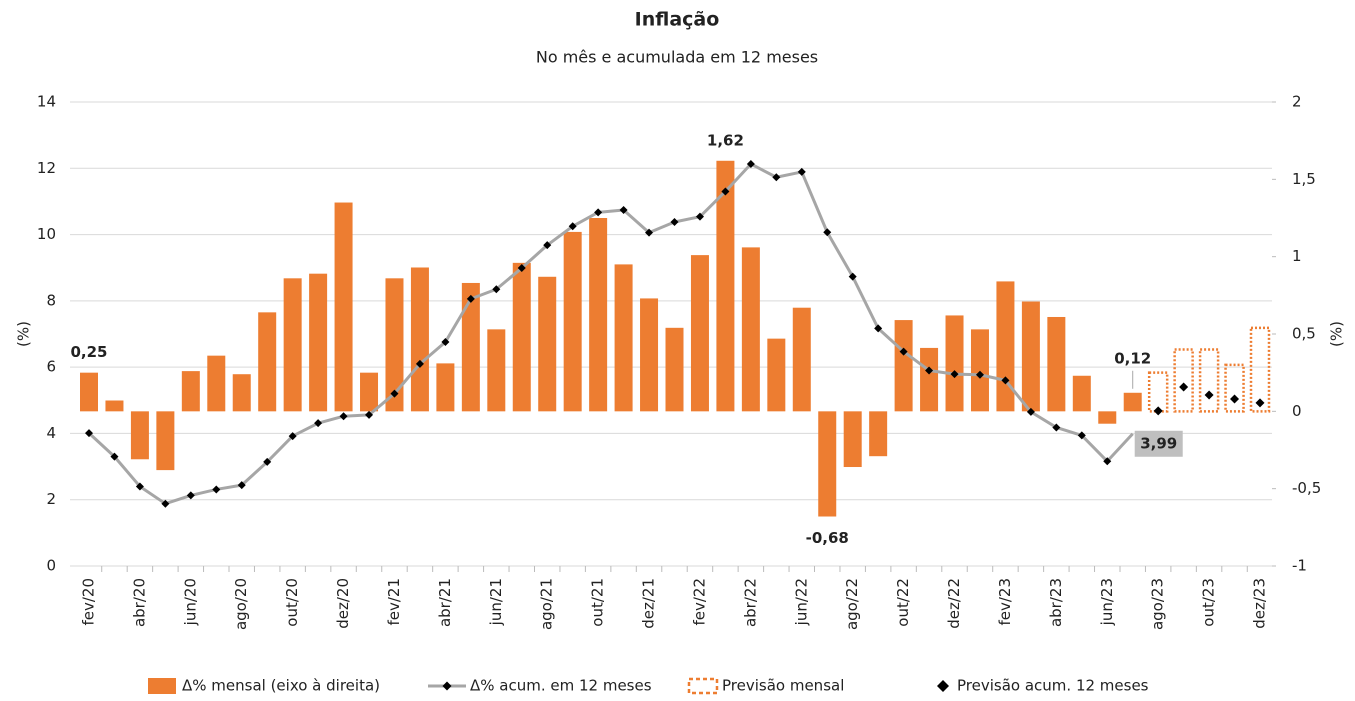 Image resolution: width=1355 pixels, height=701 pixels. Describe the element at coordinates (1056, 602) in the screenshot. I see `x-tick-label: abr/23` at that location.